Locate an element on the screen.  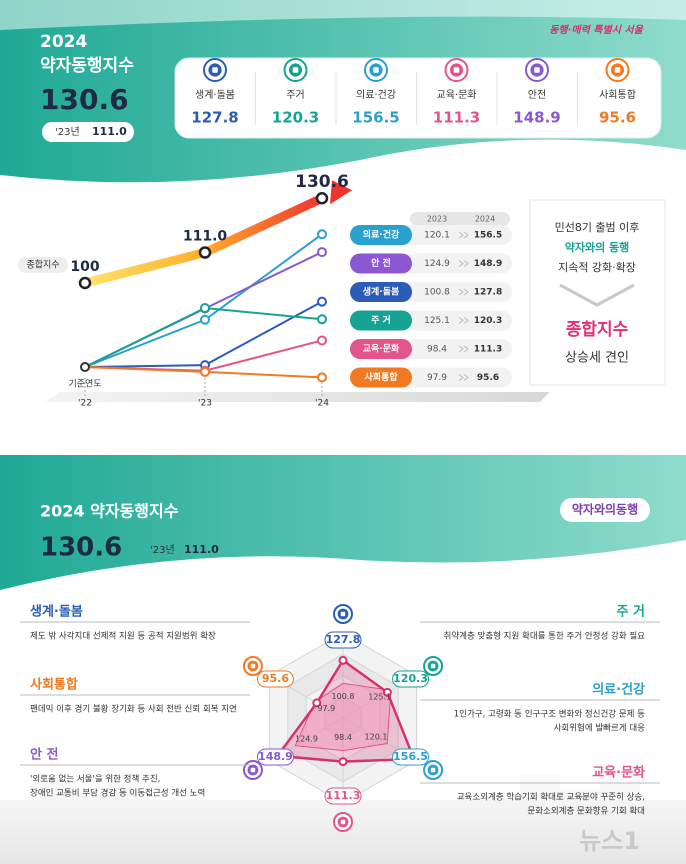
domain-name: 교육·문화 is located at coordinates (457, 95).